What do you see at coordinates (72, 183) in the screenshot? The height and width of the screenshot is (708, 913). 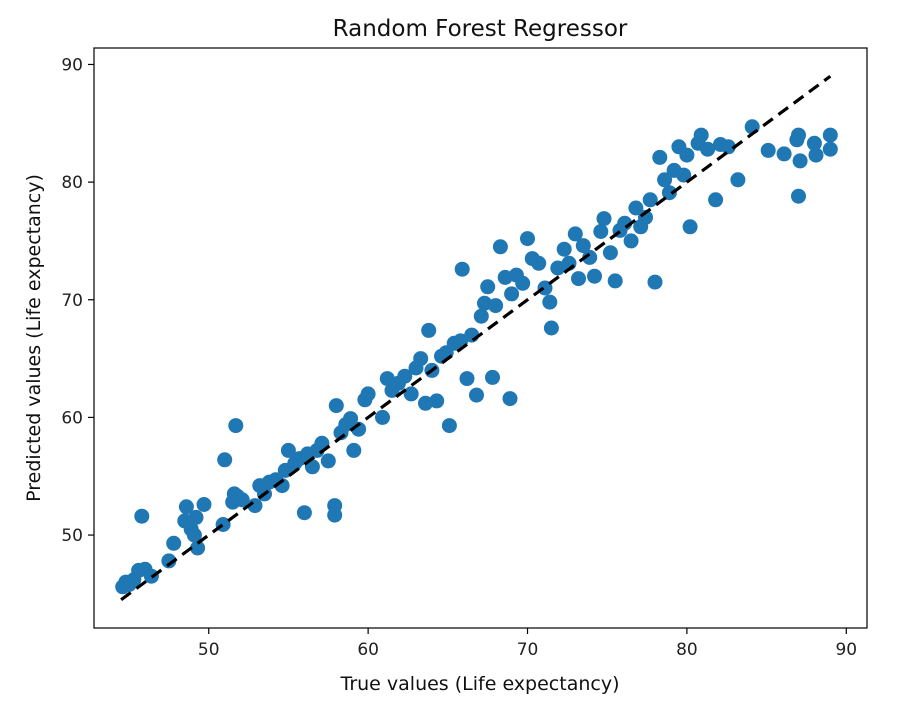 I see `y-tick-label: 80` at bounding box center [72, 183].